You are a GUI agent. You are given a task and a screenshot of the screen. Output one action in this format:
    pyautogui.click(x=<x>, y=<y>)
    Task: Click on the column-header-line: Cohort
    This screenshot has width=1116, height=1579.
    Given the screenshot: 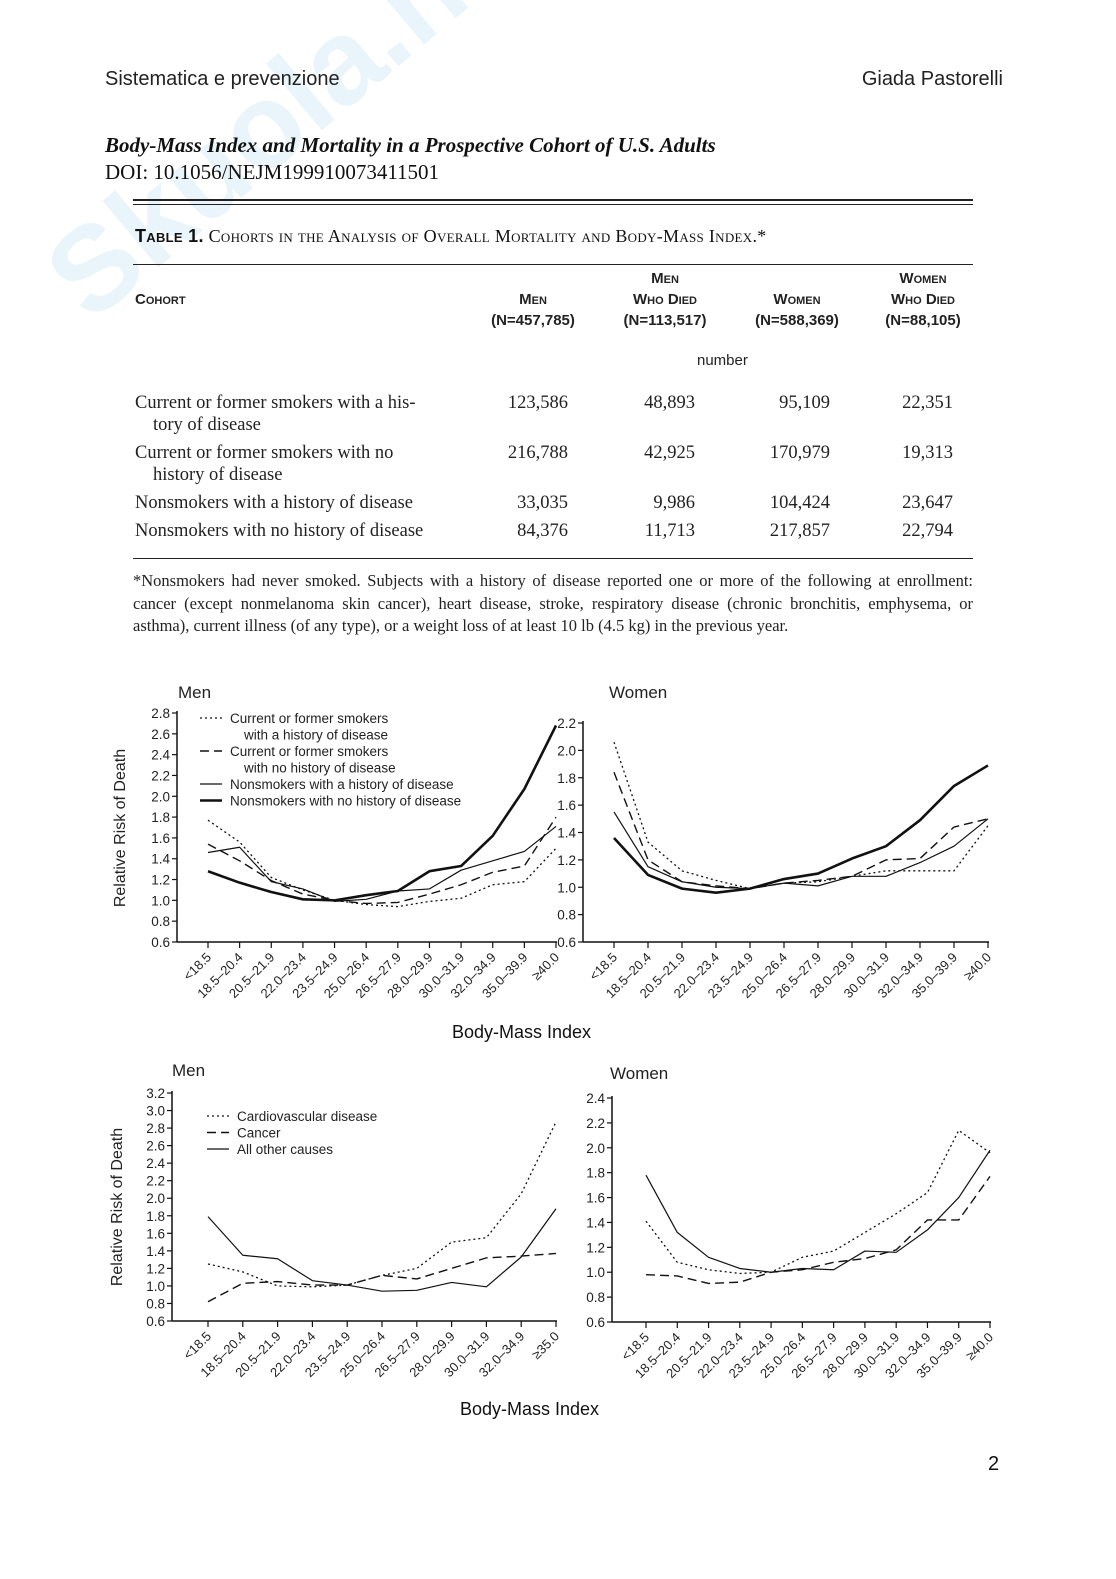 What is the action you would take?
    pyautogui.click(x=160, y=299)
    